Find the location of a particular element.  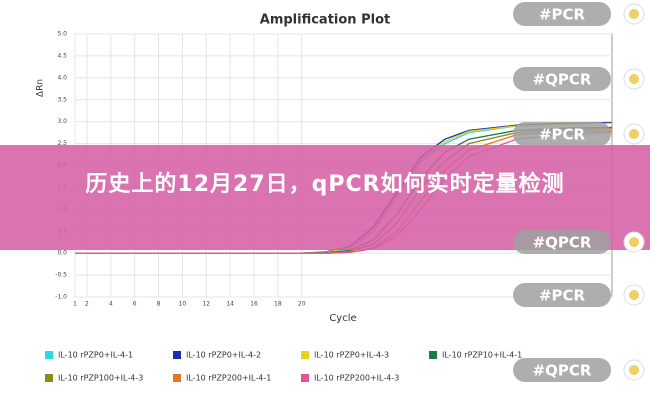

legend-label: IL-10 rPZP10+IL-4-1 is located at coordinates (482, 355).